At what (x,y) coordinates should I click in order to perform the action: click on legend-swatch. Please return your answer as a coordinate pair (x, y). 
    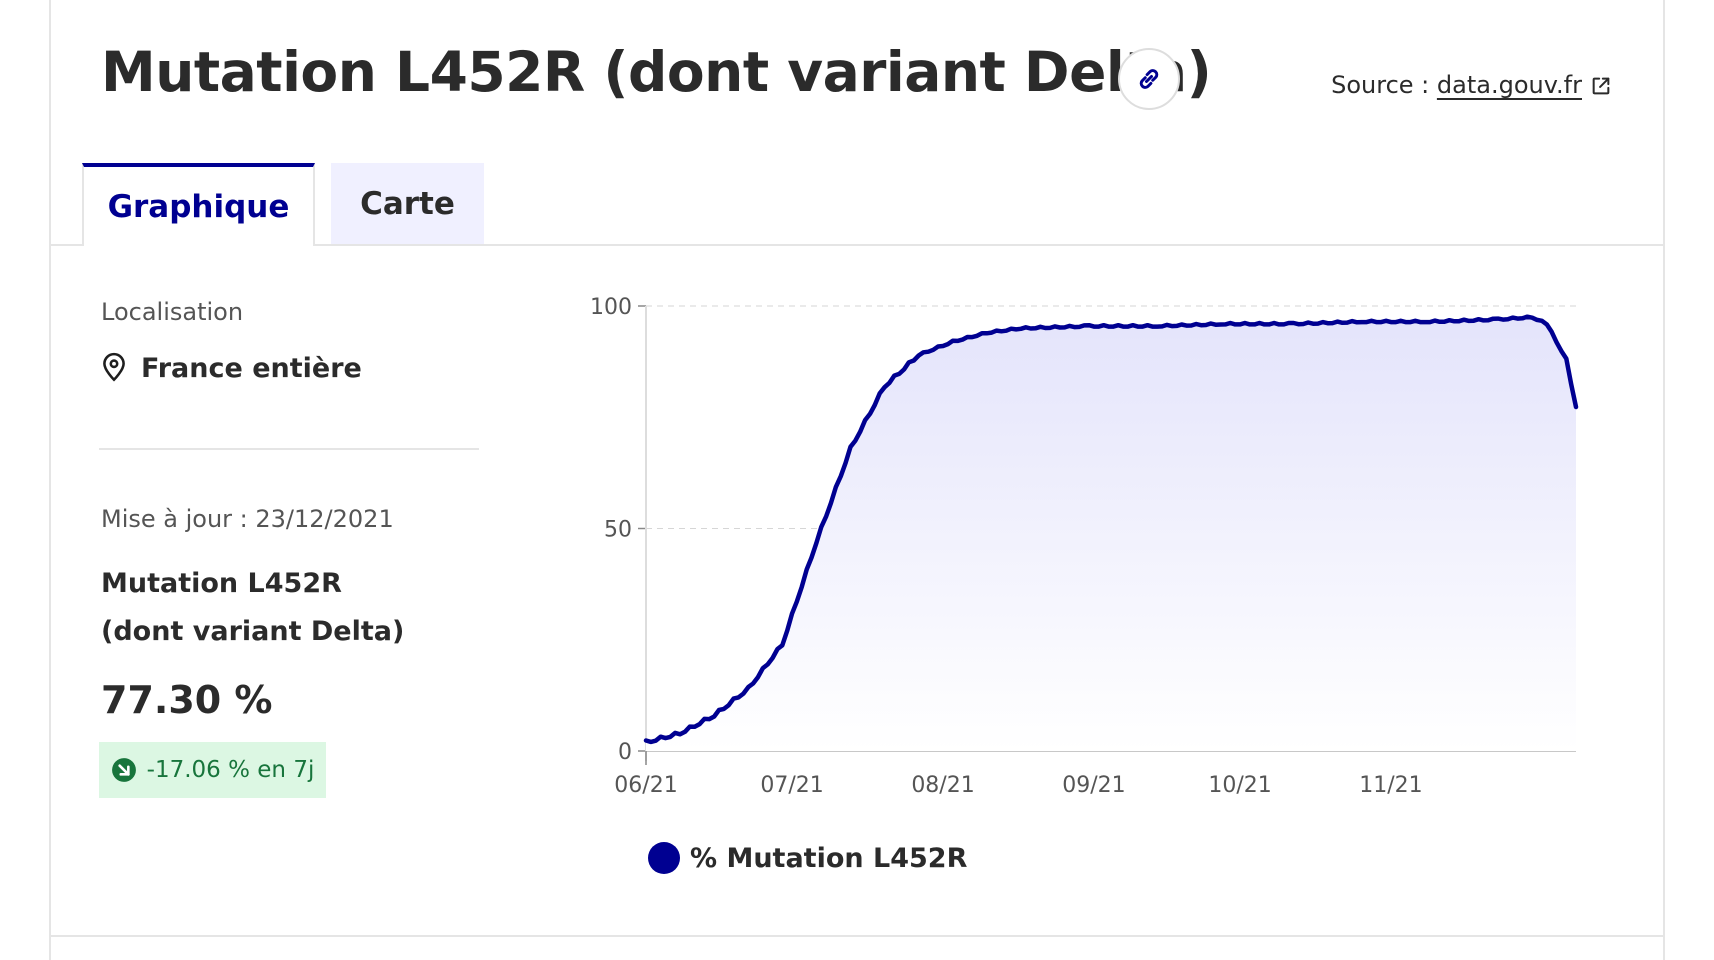
    Looking at the image, I should click on (664, 858).